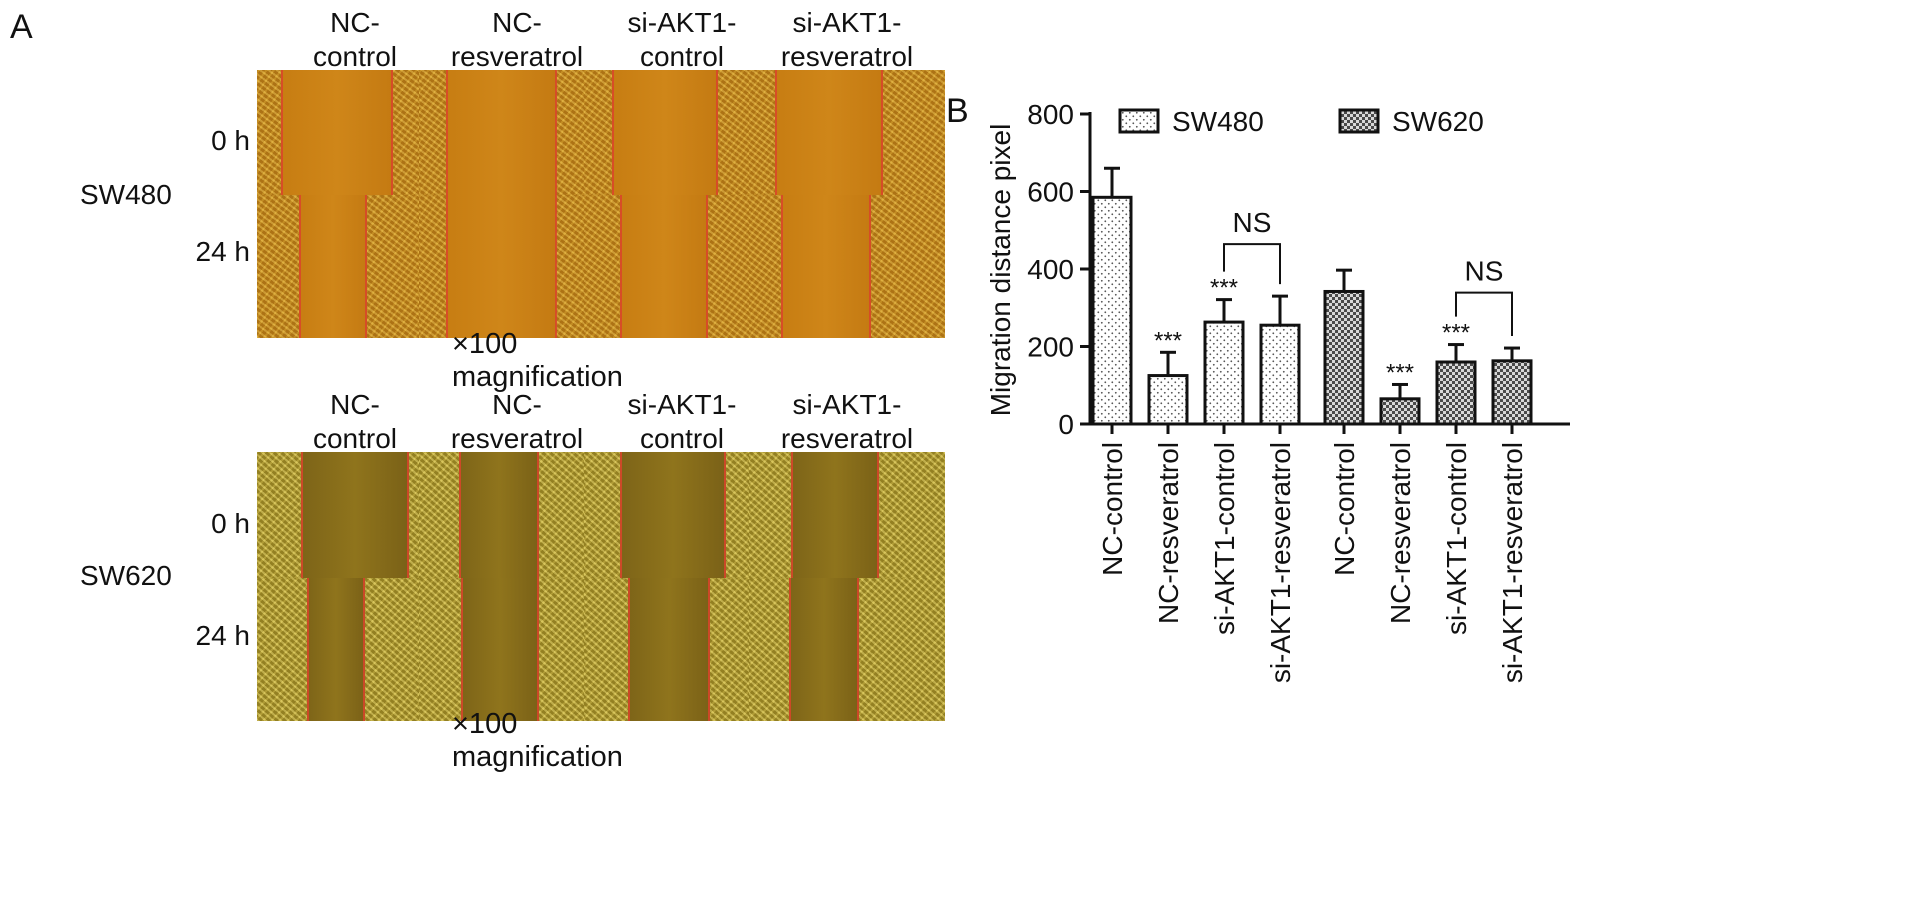 The height and width of the screenshot is (917, 1913). Describe the element at coordinates (1050, 269) in the screenshot. I see `y-tick-label: 400` at that location.